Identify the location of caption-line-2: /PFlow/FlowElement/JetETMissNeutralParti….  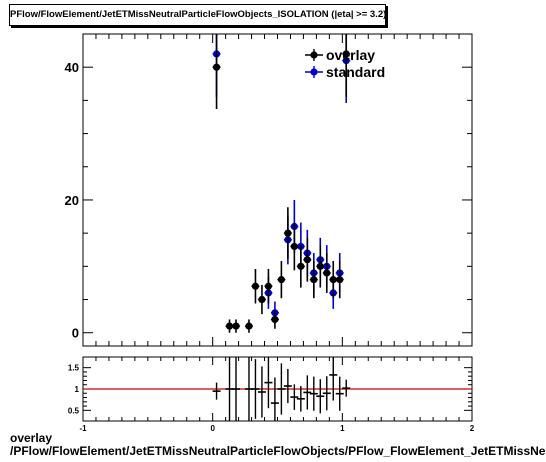
(278, 451).